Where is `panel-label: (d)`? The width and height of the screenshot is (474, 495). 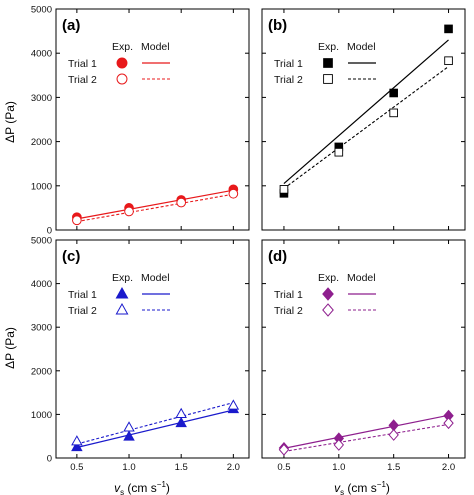
panel-label: (d) is located at coordinates (277, 256).